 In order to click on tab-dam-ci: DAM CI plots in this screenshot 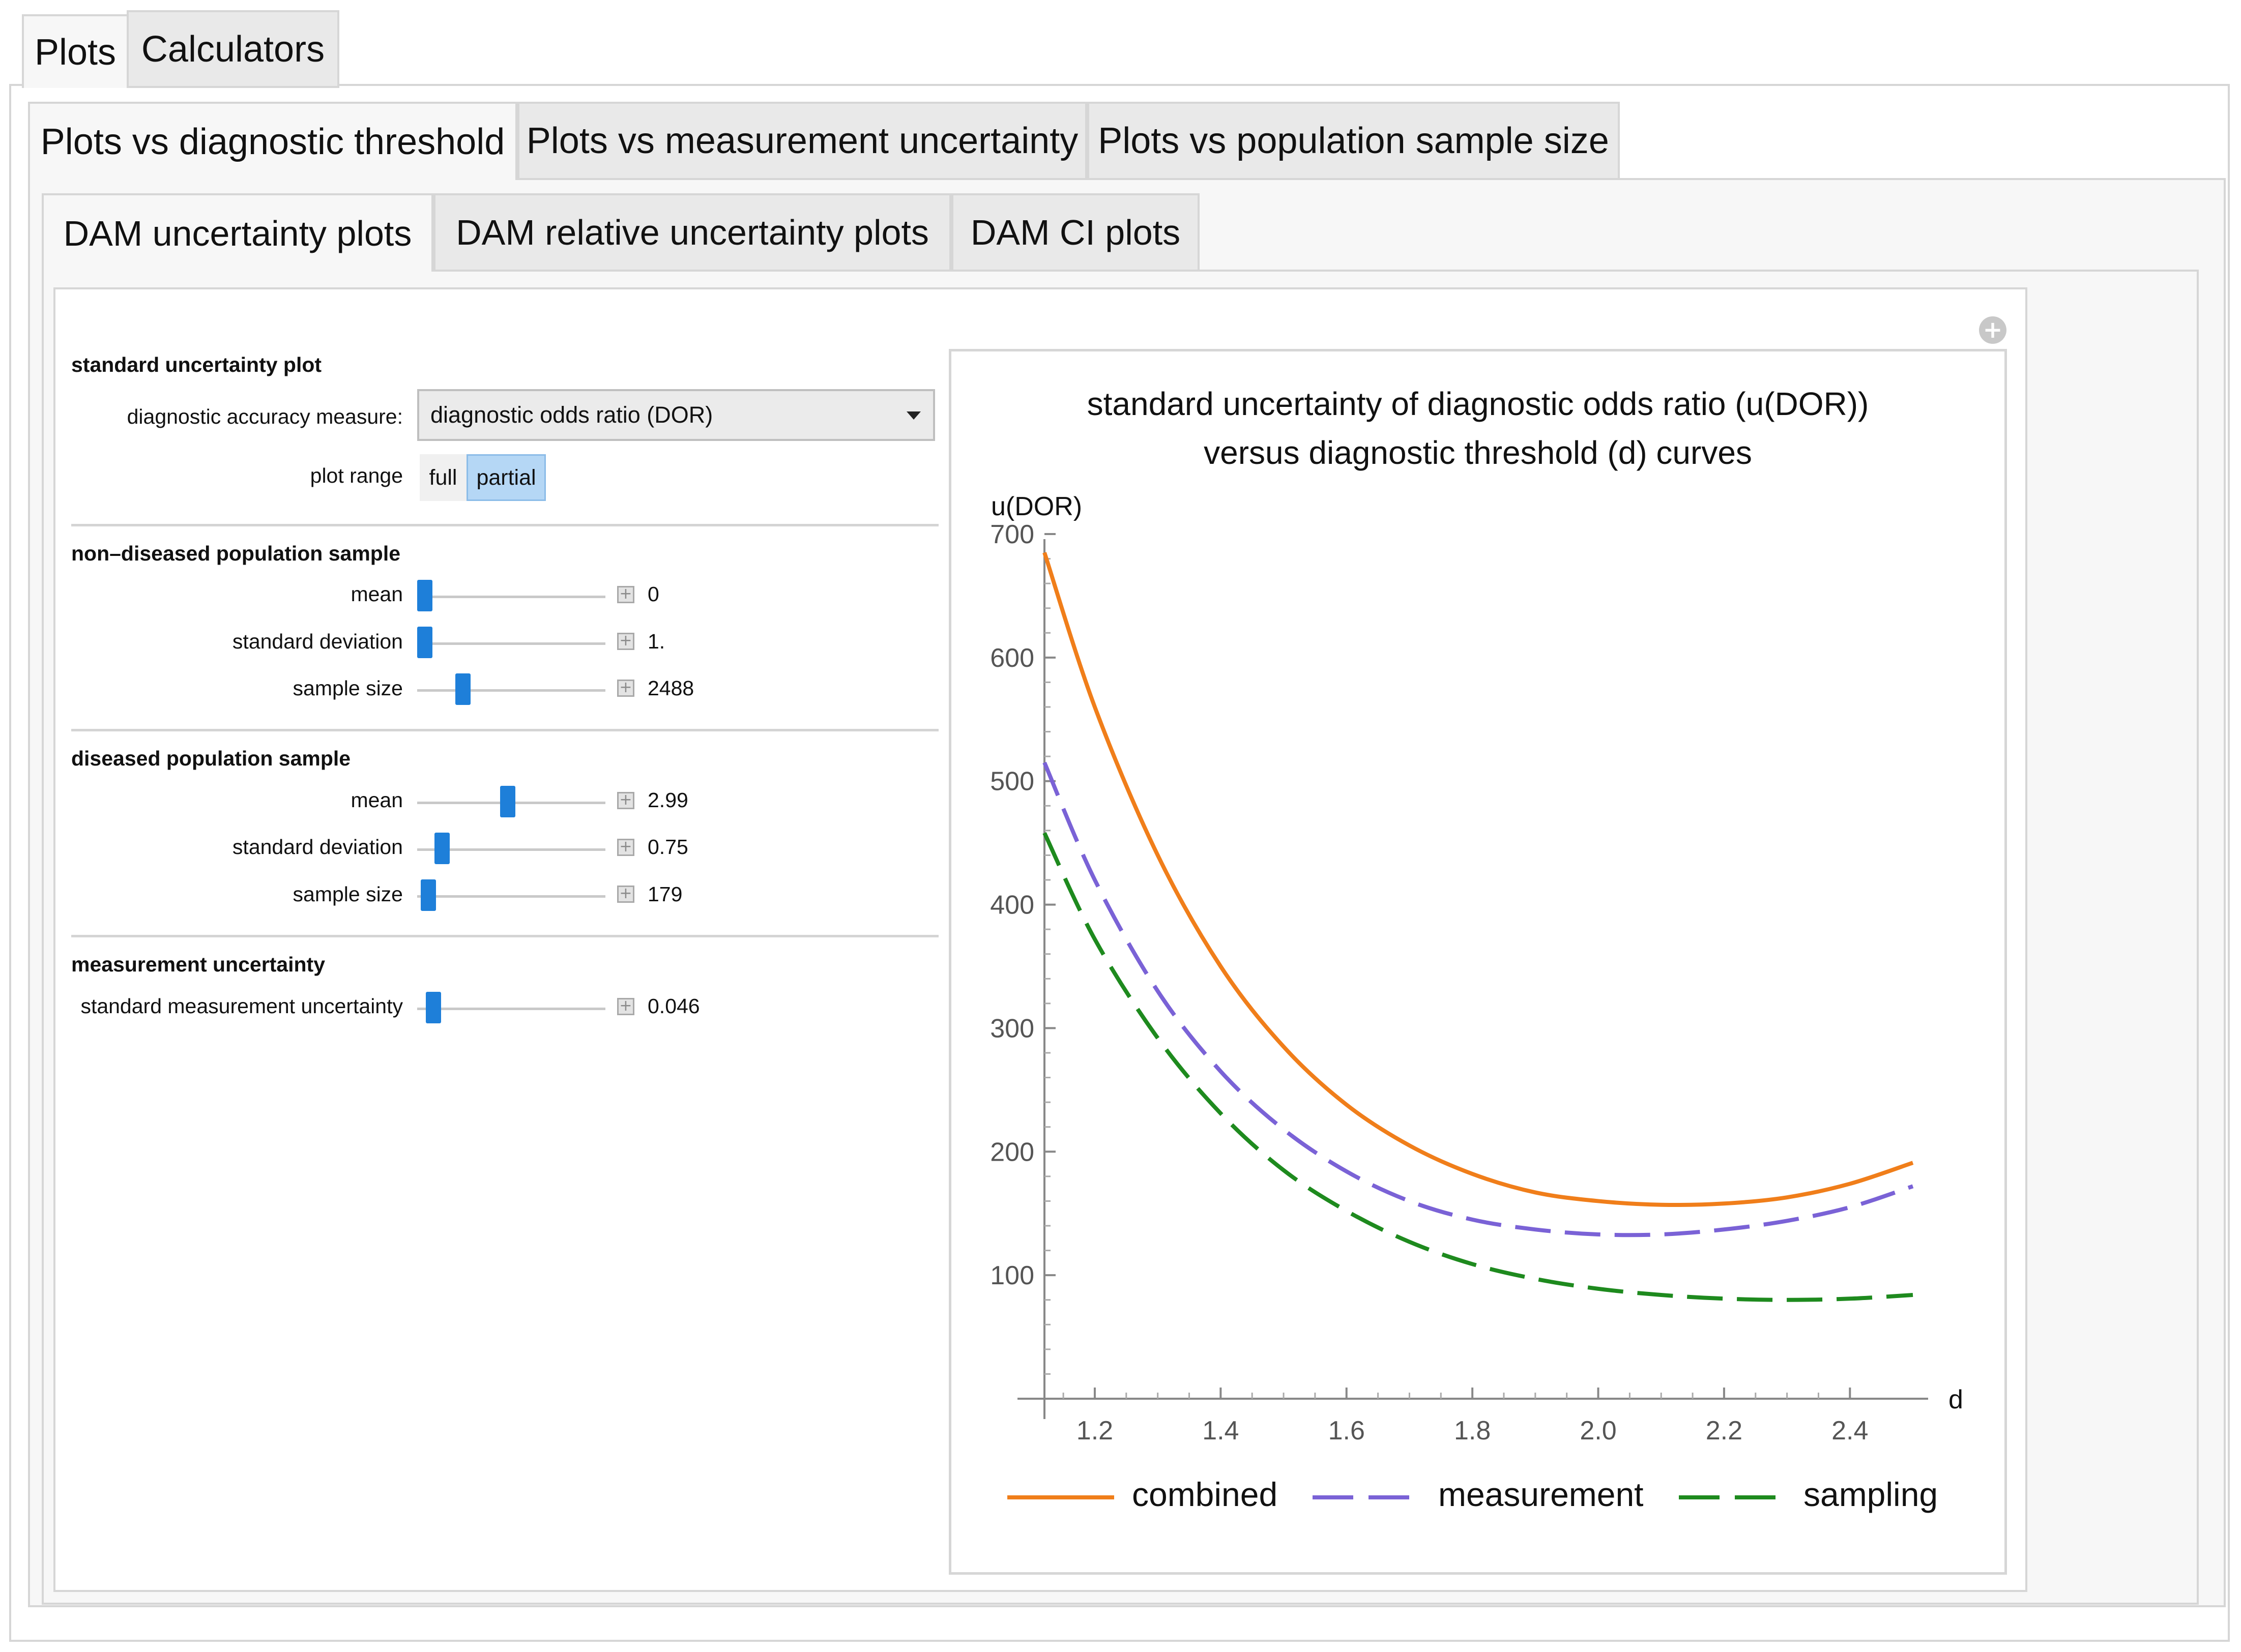, I will do `click(1075, 232)`.